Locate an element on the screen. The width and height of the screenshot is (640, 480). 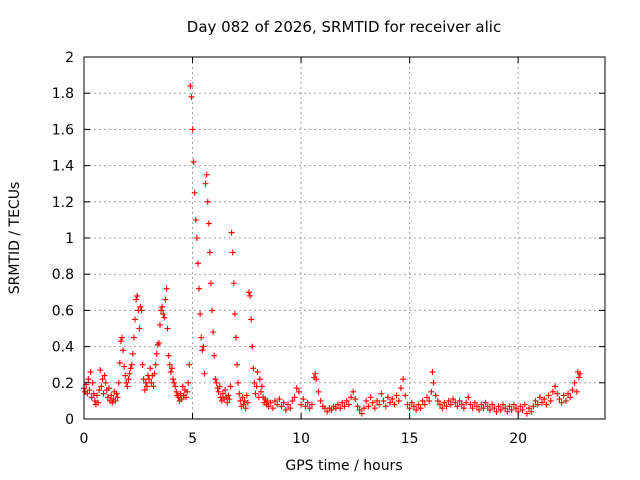
y-tick-label: 0 is located at coordinates (69, 420).